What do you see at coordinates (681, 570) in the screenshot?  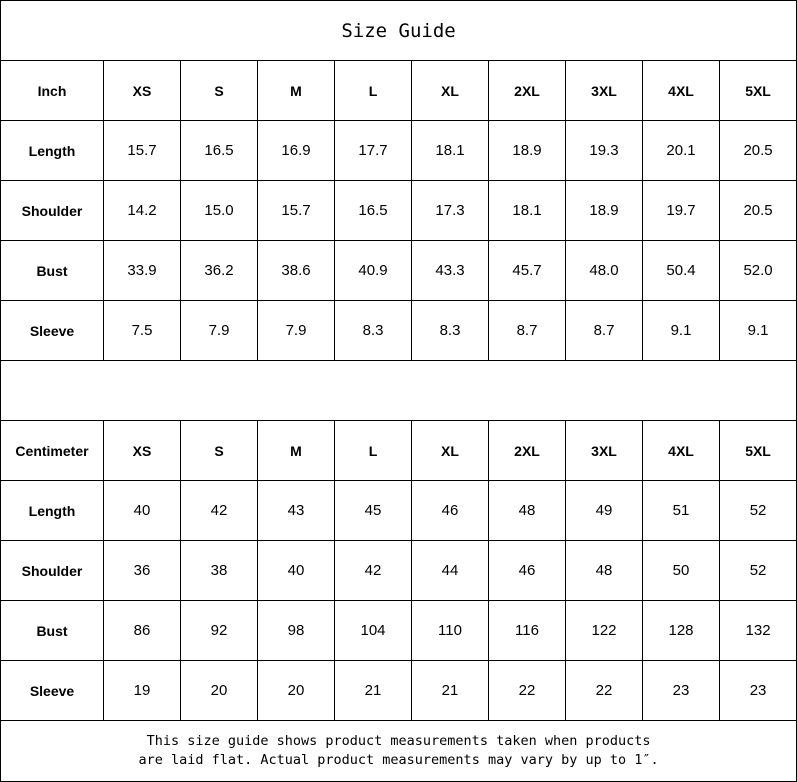 I see `measurement-value: 50` at bounding box center [681, 570].